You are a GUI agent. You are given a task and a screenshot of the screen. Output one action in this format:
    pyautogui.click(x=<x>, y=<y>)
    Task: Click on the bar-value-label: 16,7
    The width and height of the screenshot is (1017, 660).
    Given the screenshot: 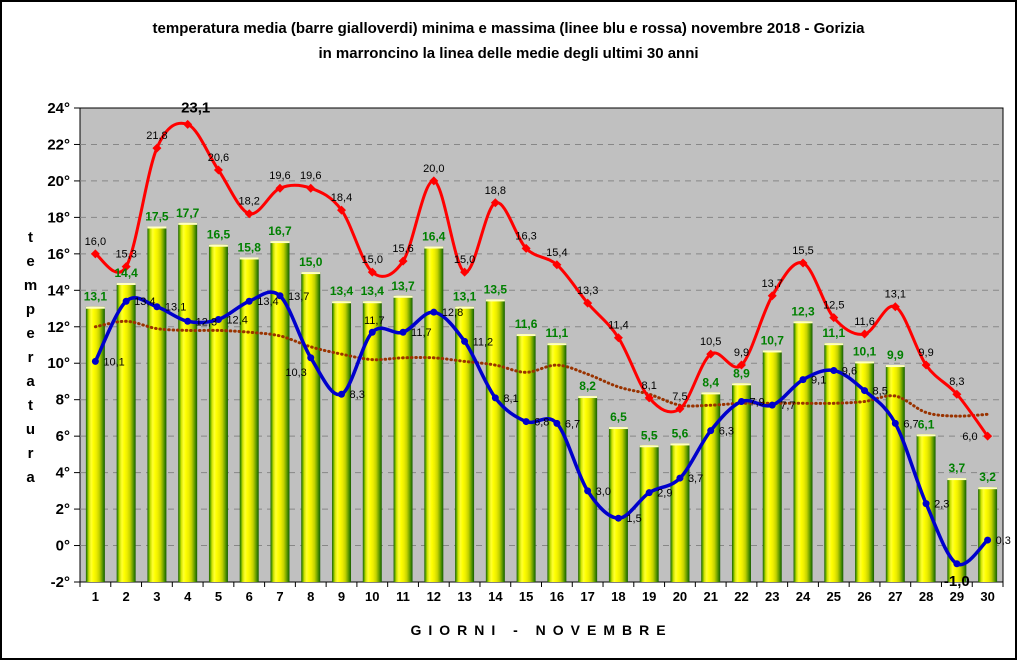 What is the action you would take?
    pyautogui.click(x=280, y=231)
    